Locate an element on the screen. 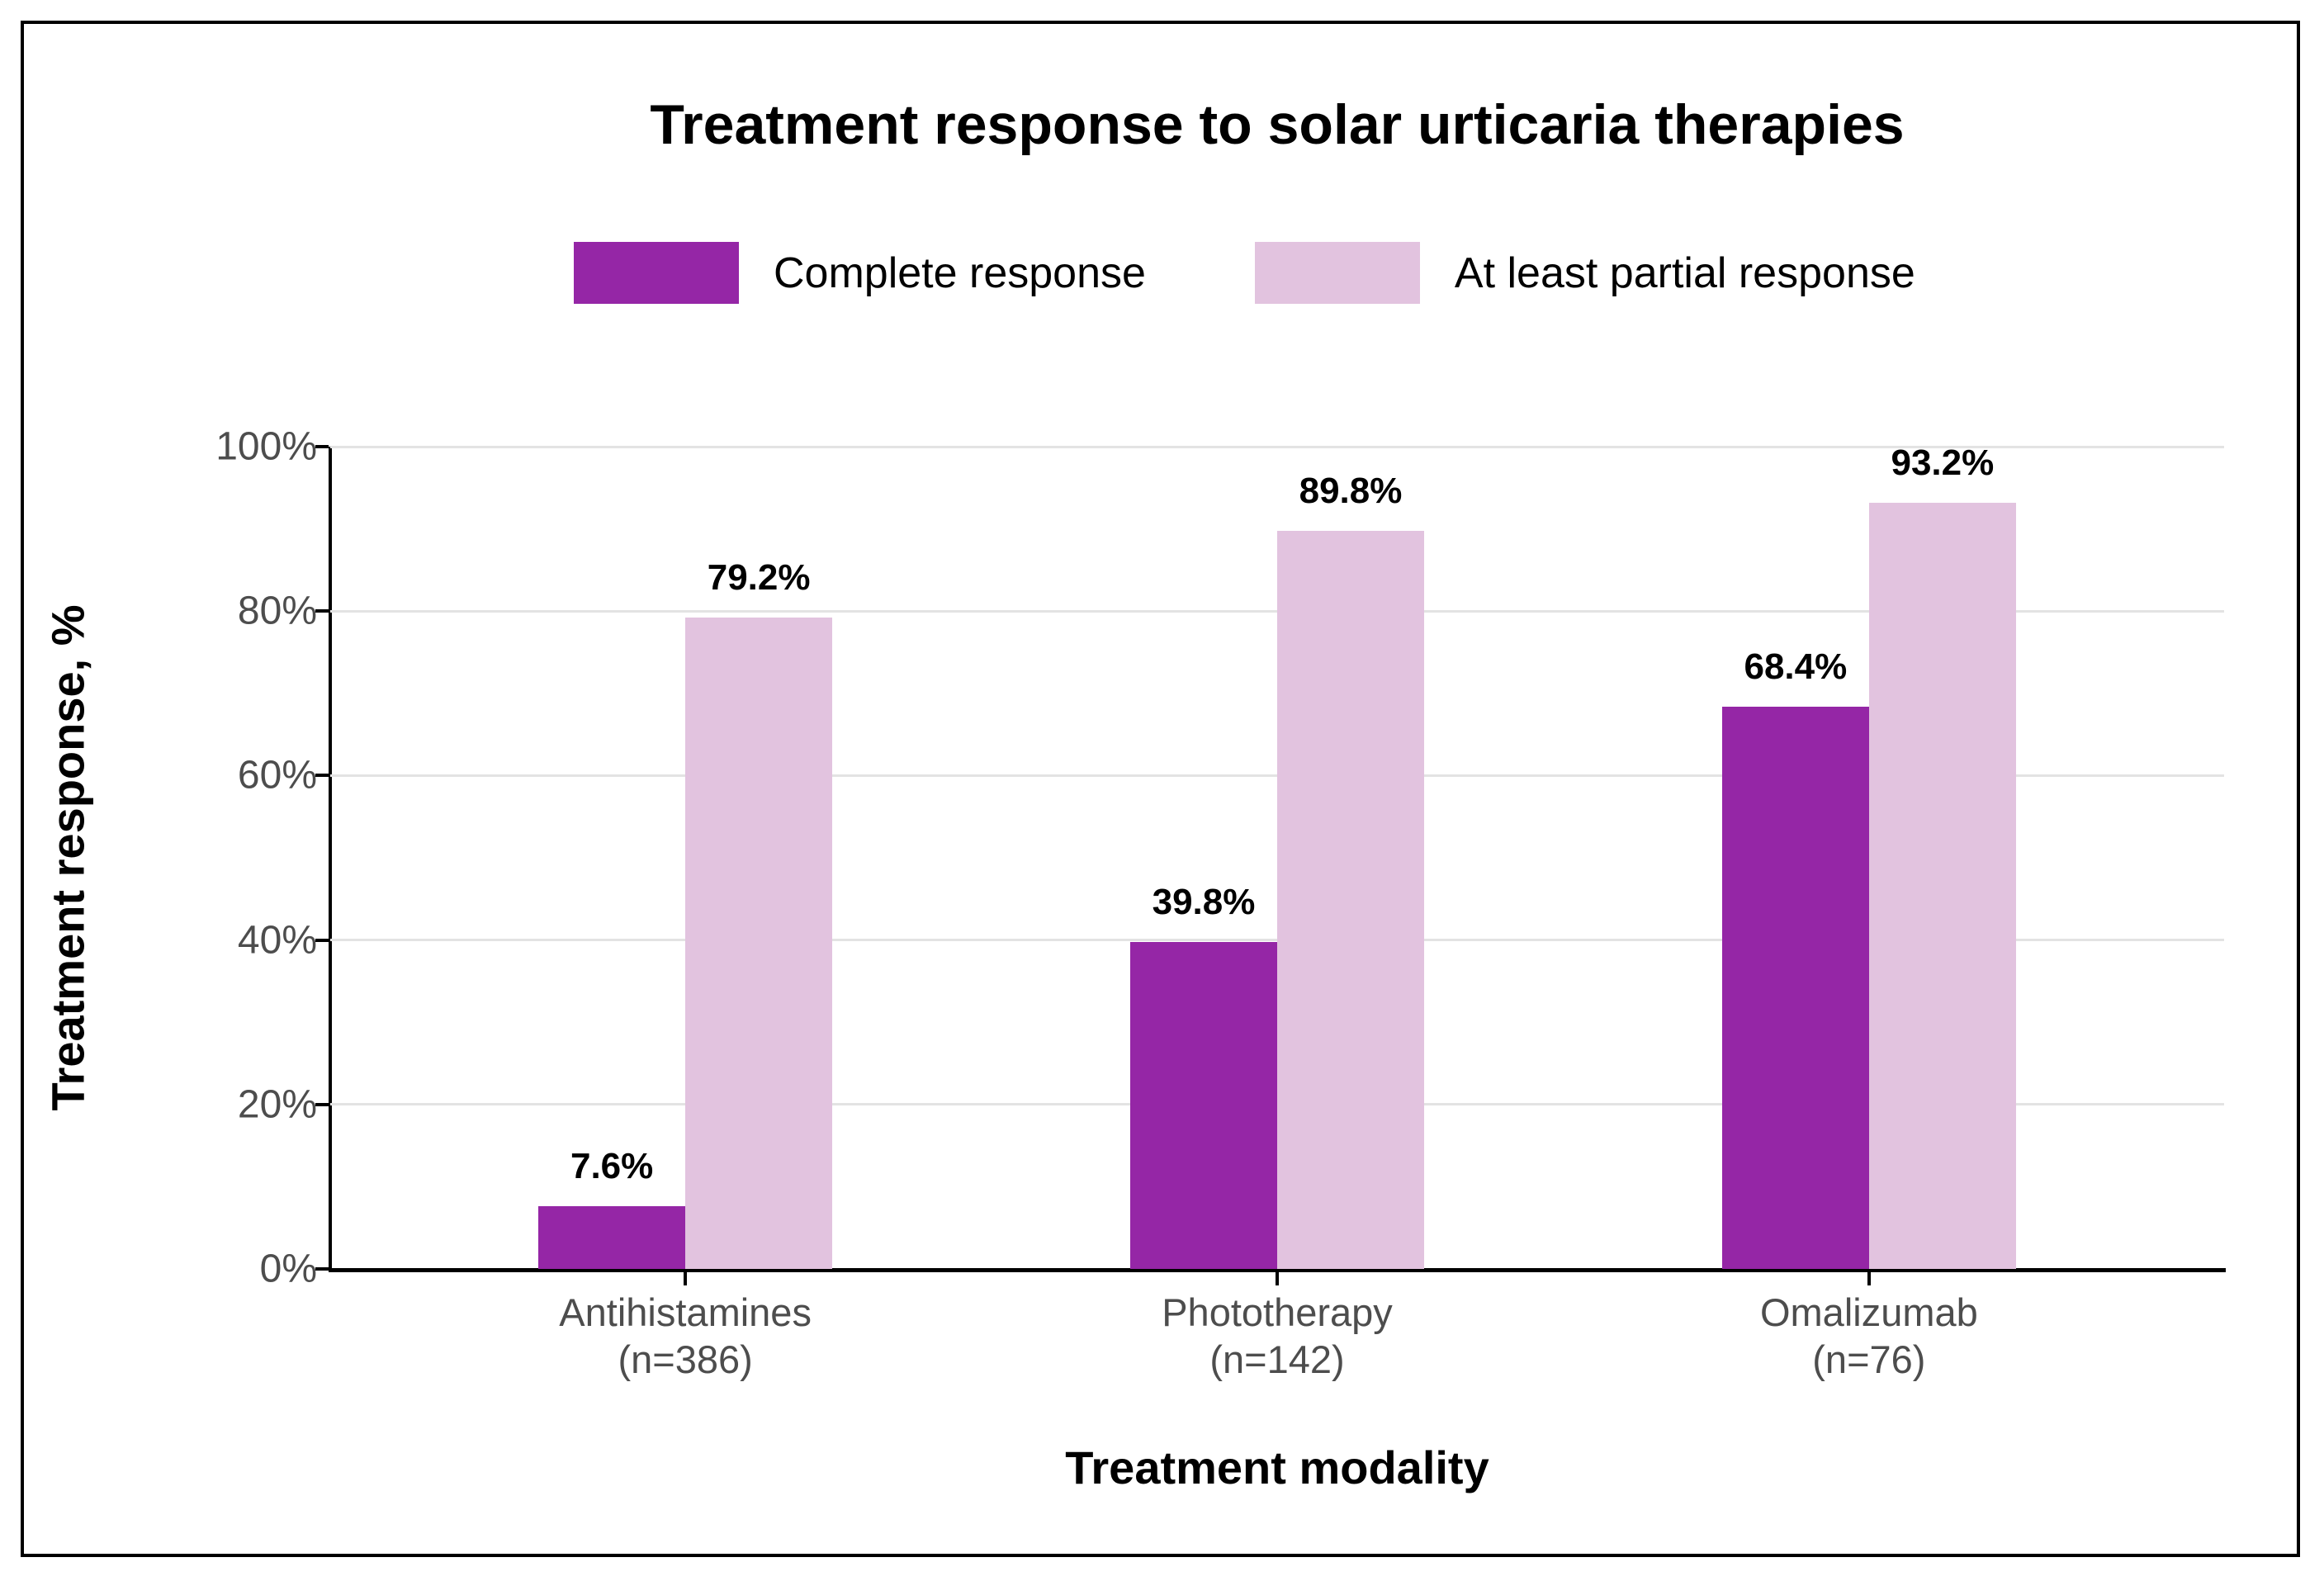 Image resolution: width=2324 pixels, height=1581 pixels. legend-swatch-partial-response is located at coordinates (1337, 273).